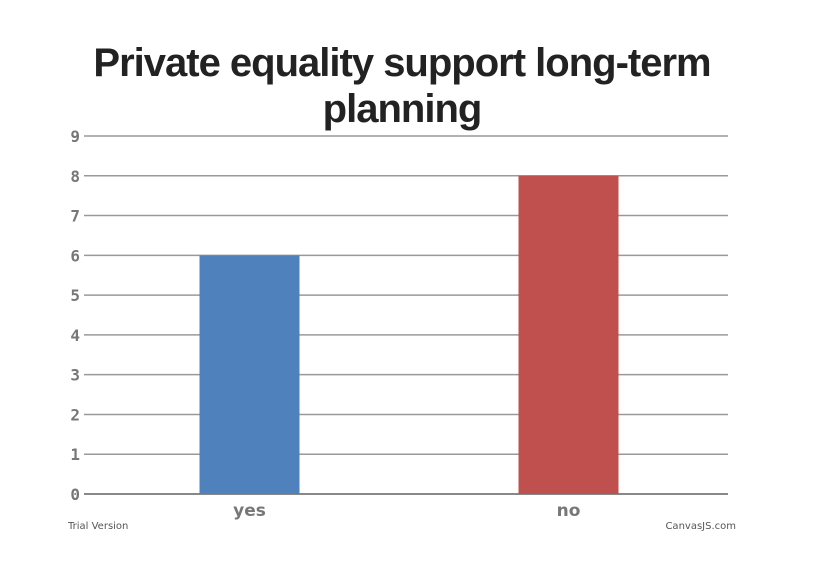 The image size is (826, 586). What do you see at coordinates (75, 295) in the screenshot?
I see `y-tick-label-5: 5` at bounding box center [75, 295].